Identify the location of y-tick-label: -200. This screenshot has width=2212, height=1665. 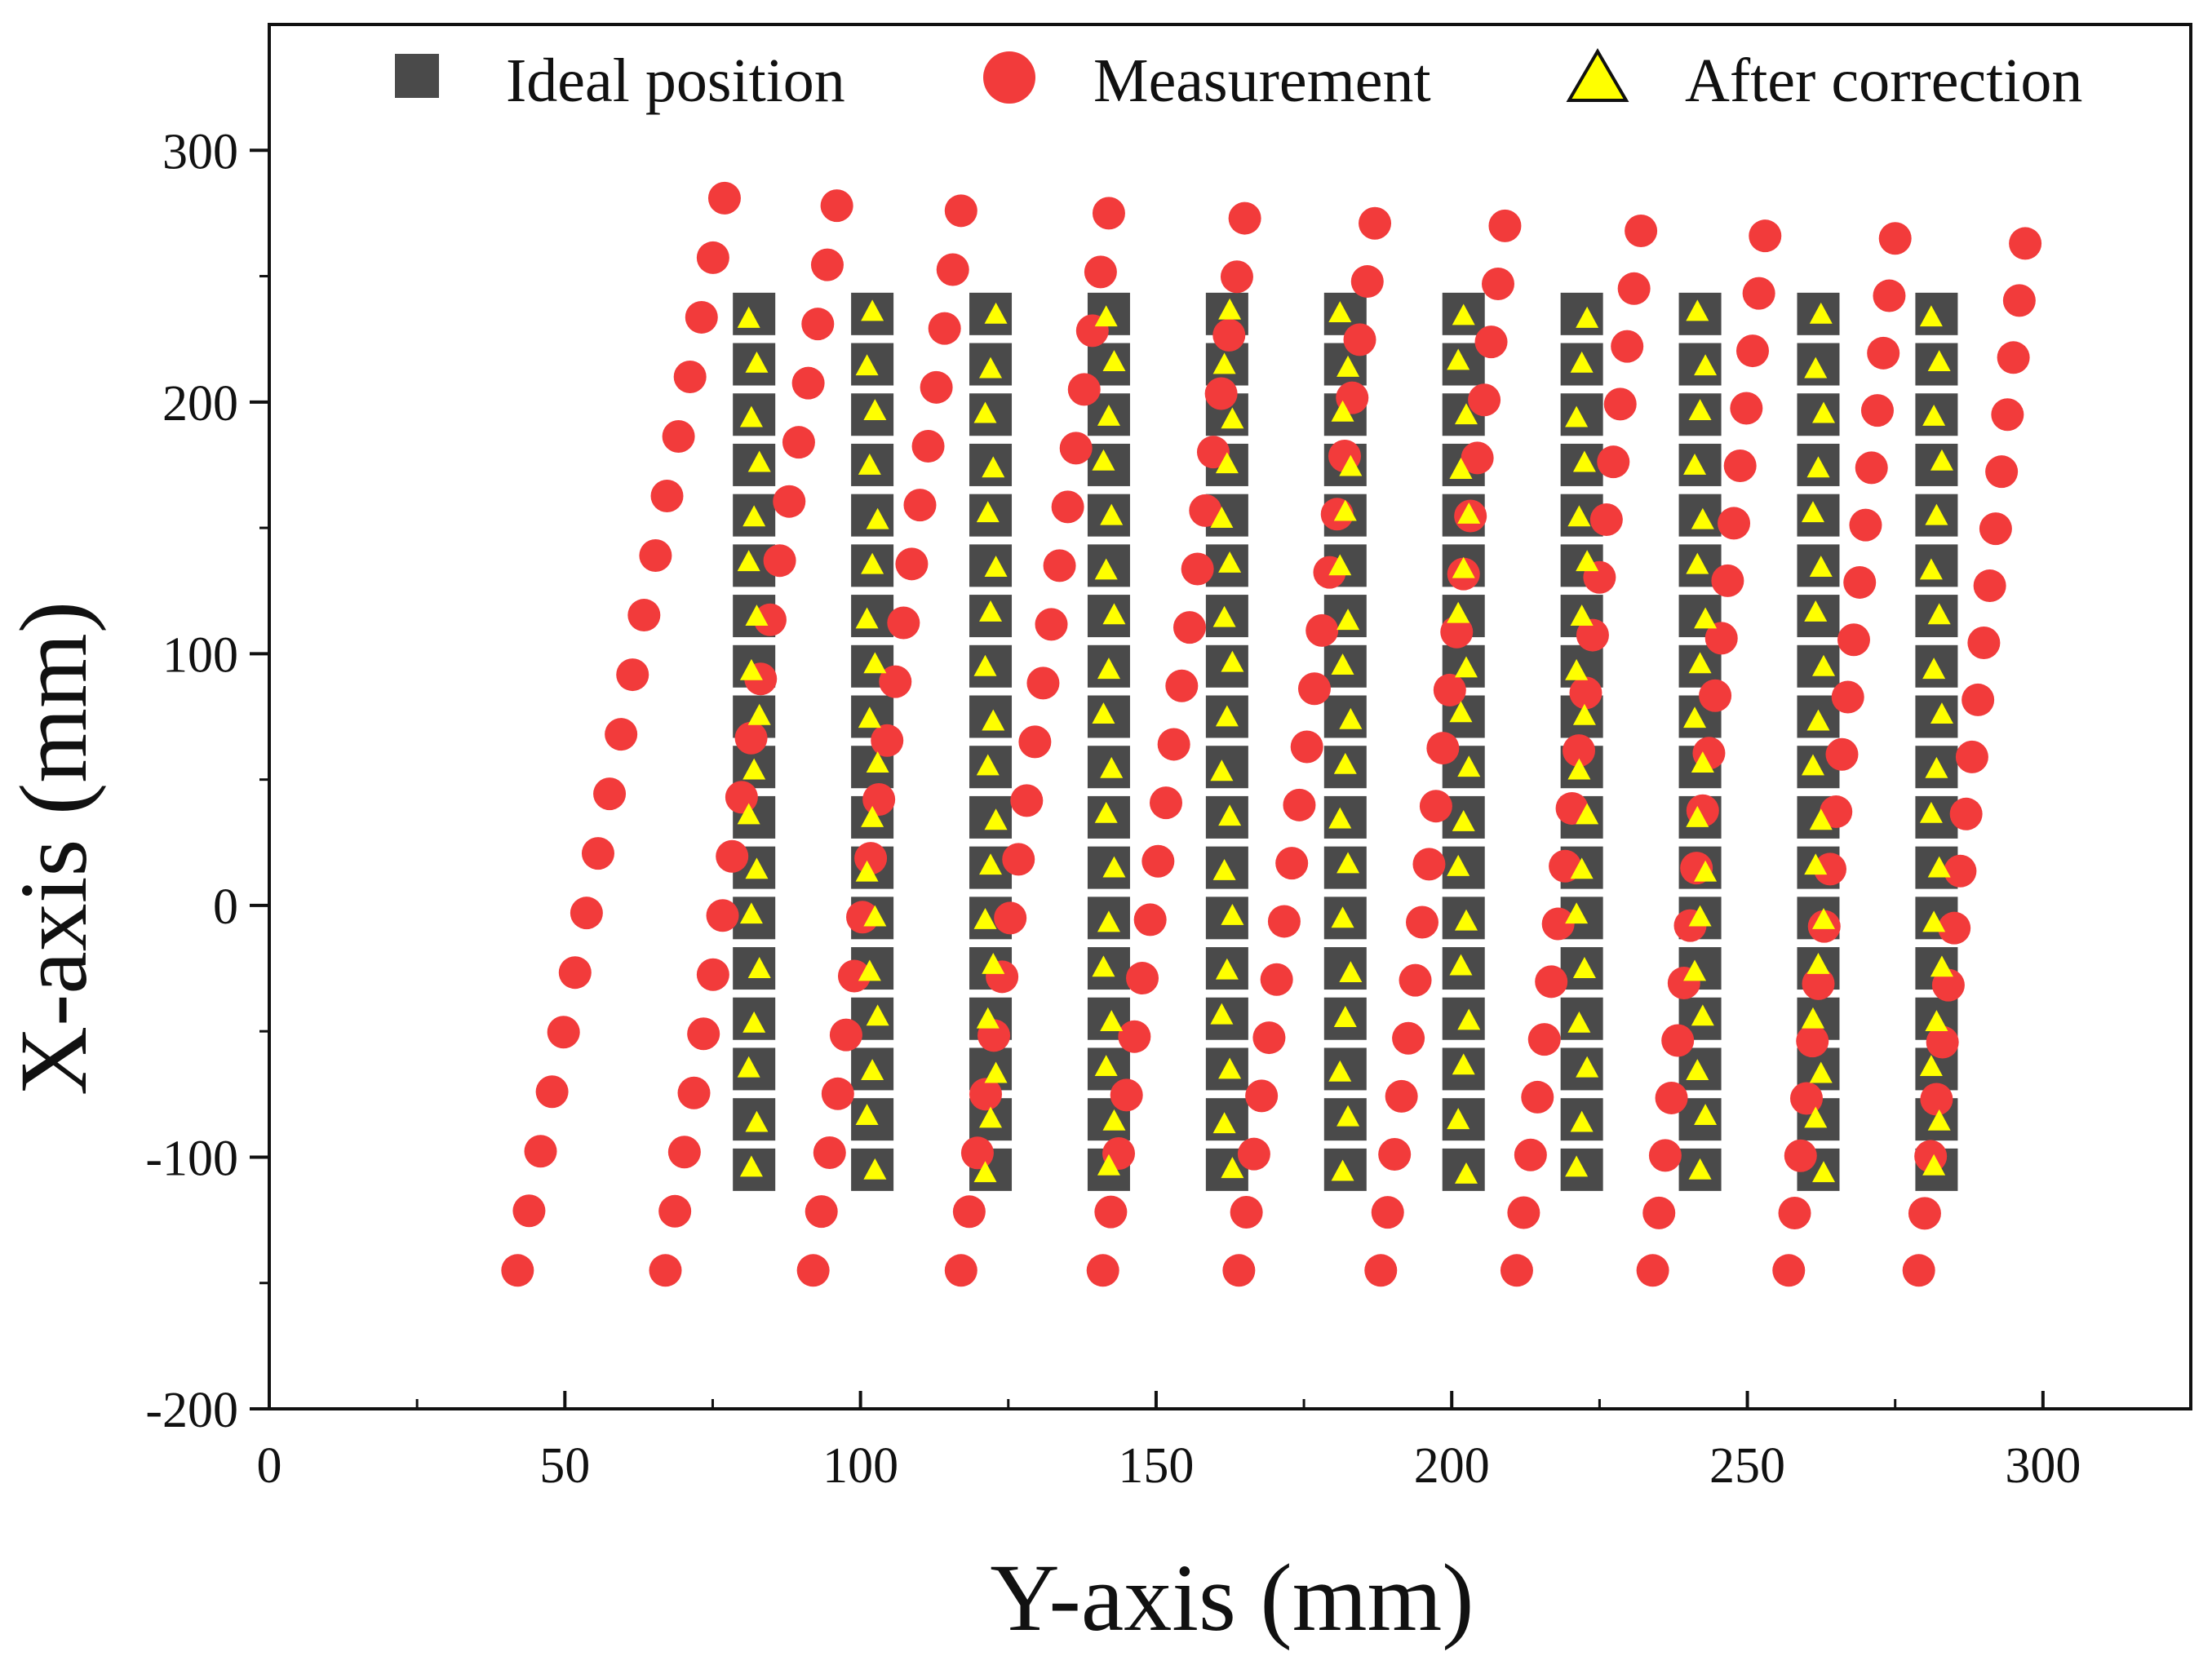
(191, 1410).